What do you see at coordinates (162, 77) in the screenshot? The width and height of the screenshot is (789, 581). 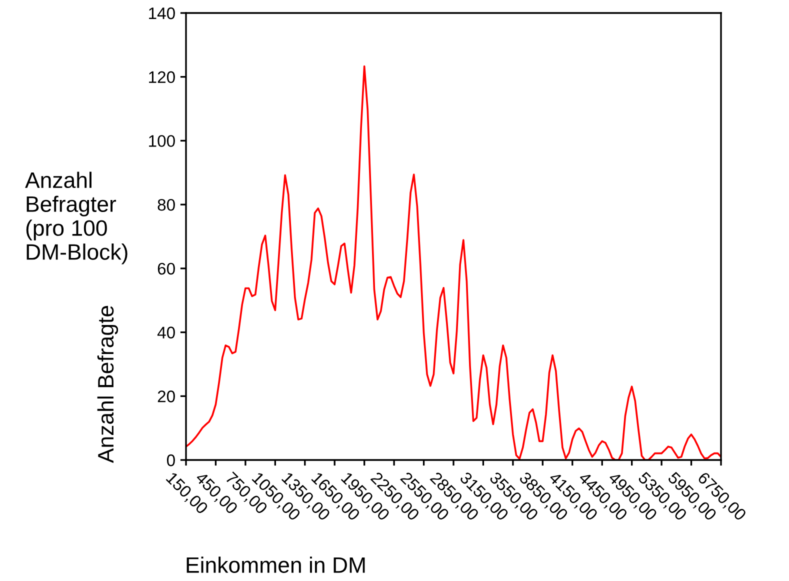 I see `y-tick-label: 120` at bounding box center [162, 77].